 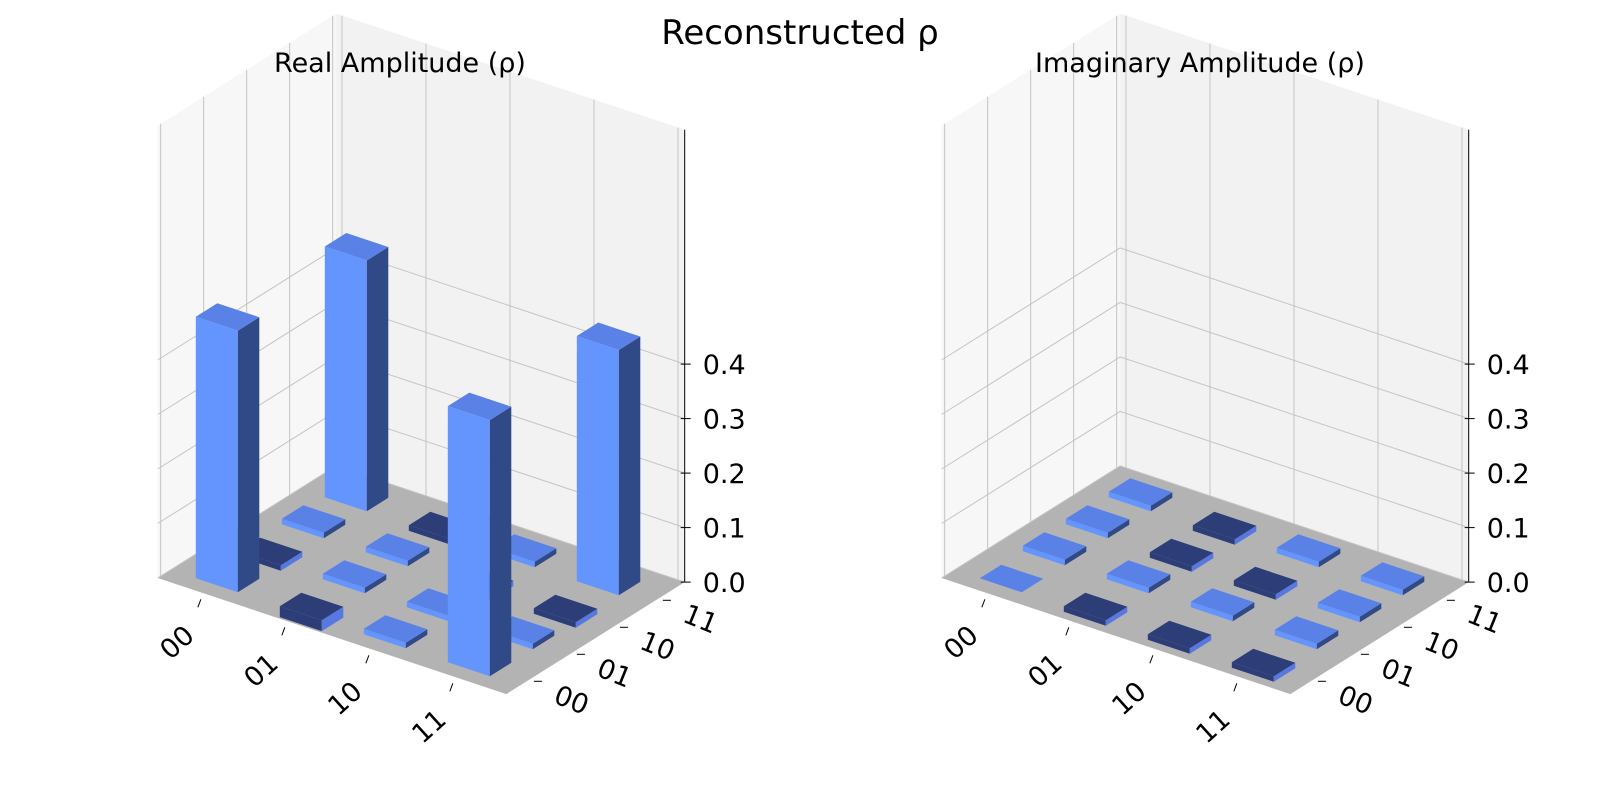 I want to click on x-tick-label: 10, so click(x=345, y=699).